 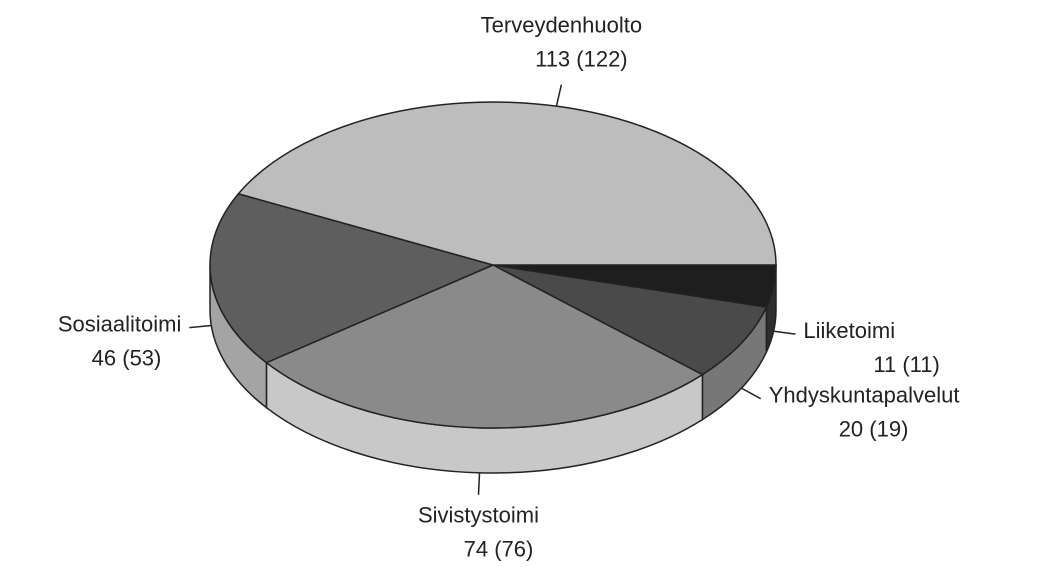 I want to click on slice-label: Sivistystoimi, so click(x=478, y=515).